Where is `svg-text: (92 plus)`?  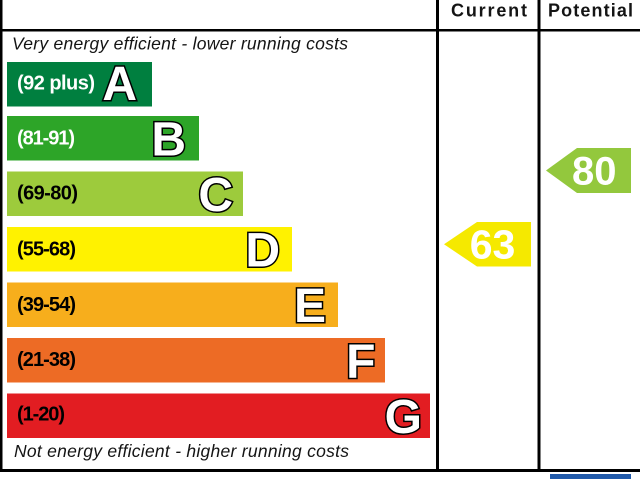 svg-text: (92 plus) is located at coordinates (56, 84).